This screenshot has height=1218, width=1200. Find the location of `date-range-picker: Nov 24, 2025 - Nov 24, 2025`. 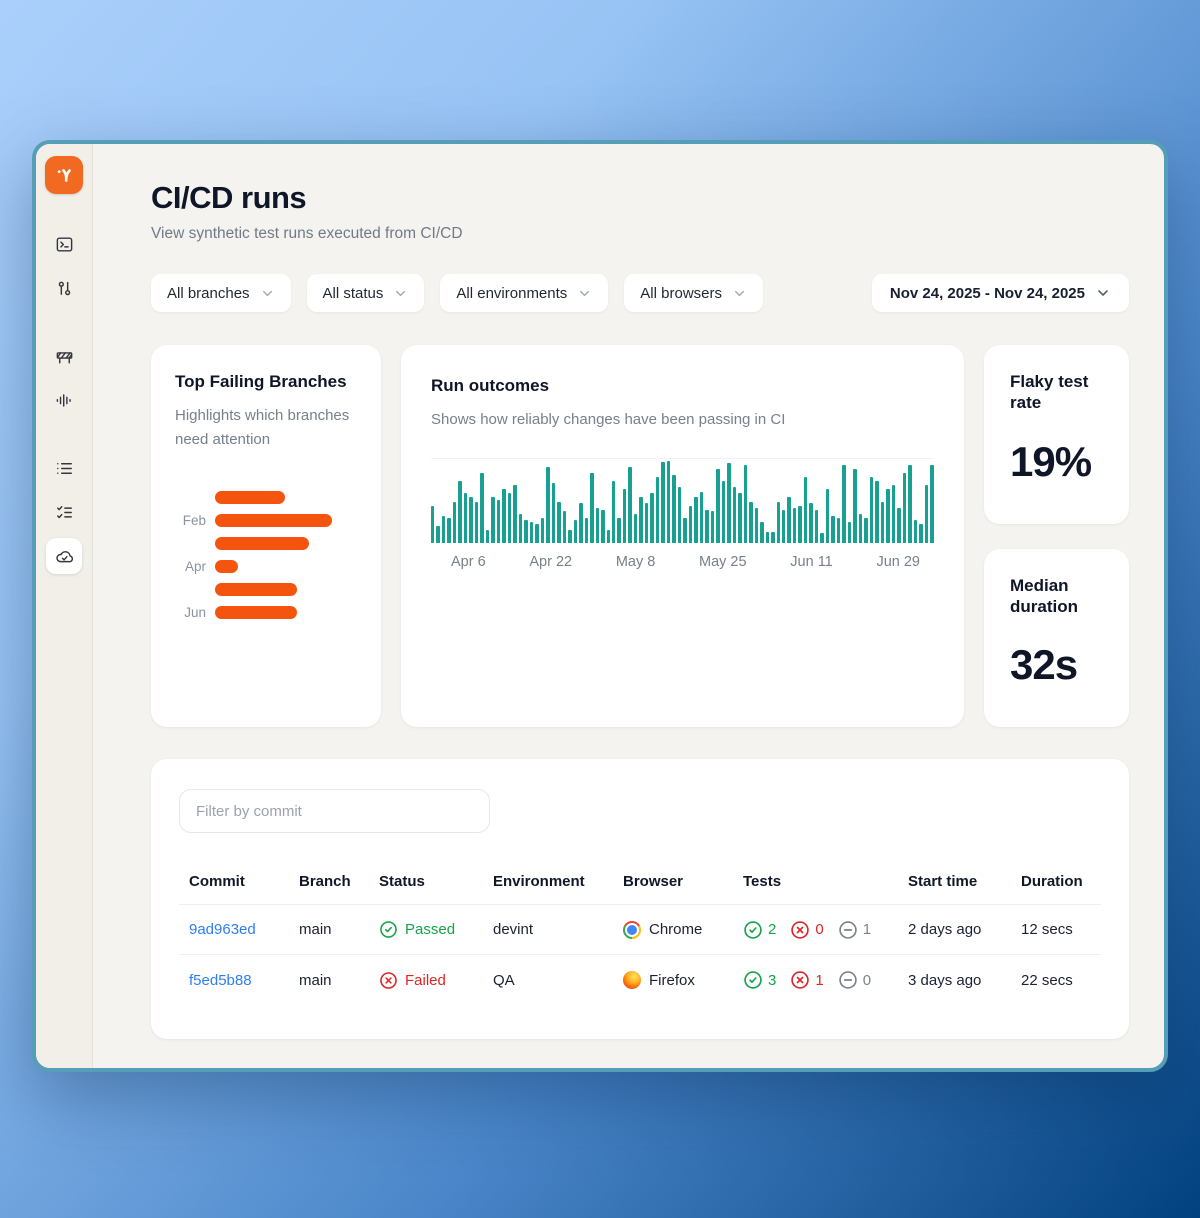

date-range-picker: Nov 24, 2025 - Nov 24, 2025 is located at coordinates (1000, 293).